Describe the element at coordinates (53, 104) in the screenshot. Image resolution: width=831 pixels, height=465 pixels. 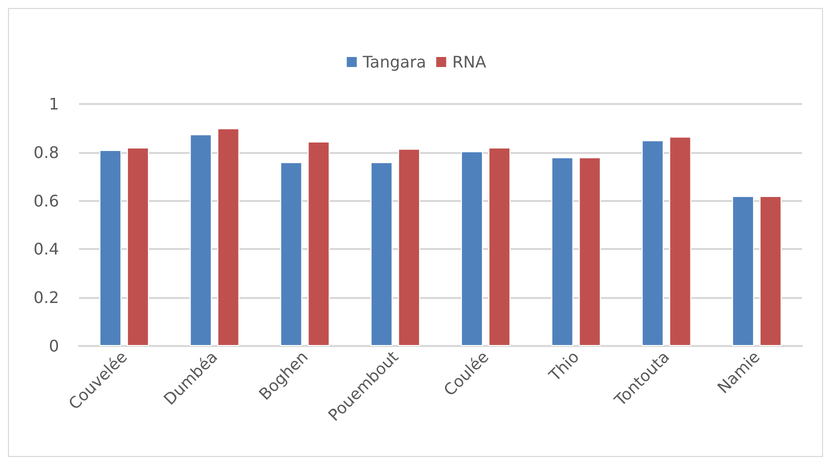
I see `y-tick-label: 1` at that location.